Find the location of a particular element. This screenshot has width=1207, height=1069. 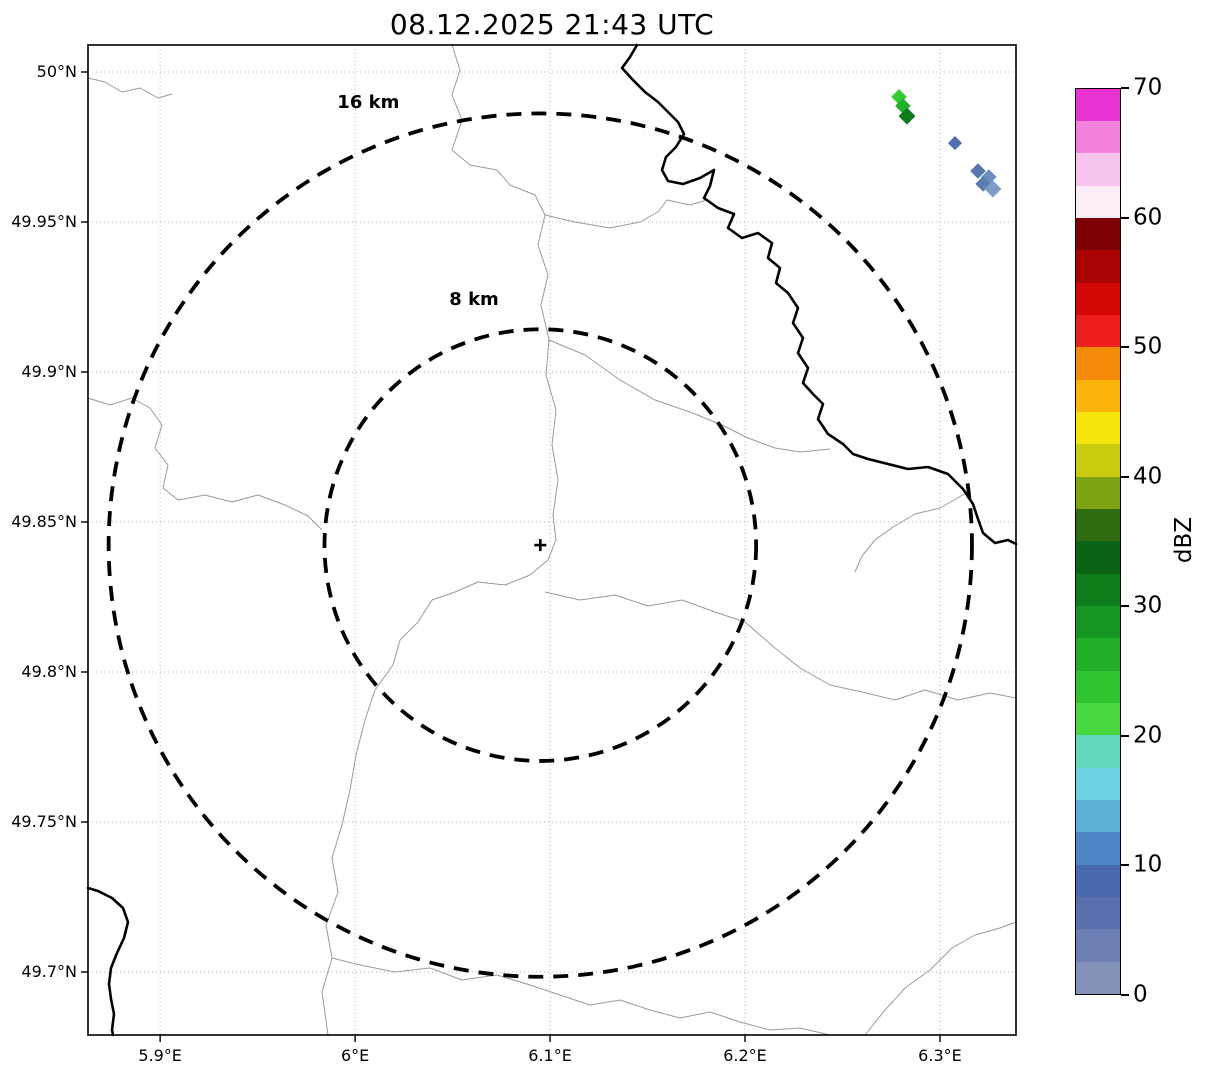

x-tick-label: 6.2°E is located at coordinates (745, 1055).